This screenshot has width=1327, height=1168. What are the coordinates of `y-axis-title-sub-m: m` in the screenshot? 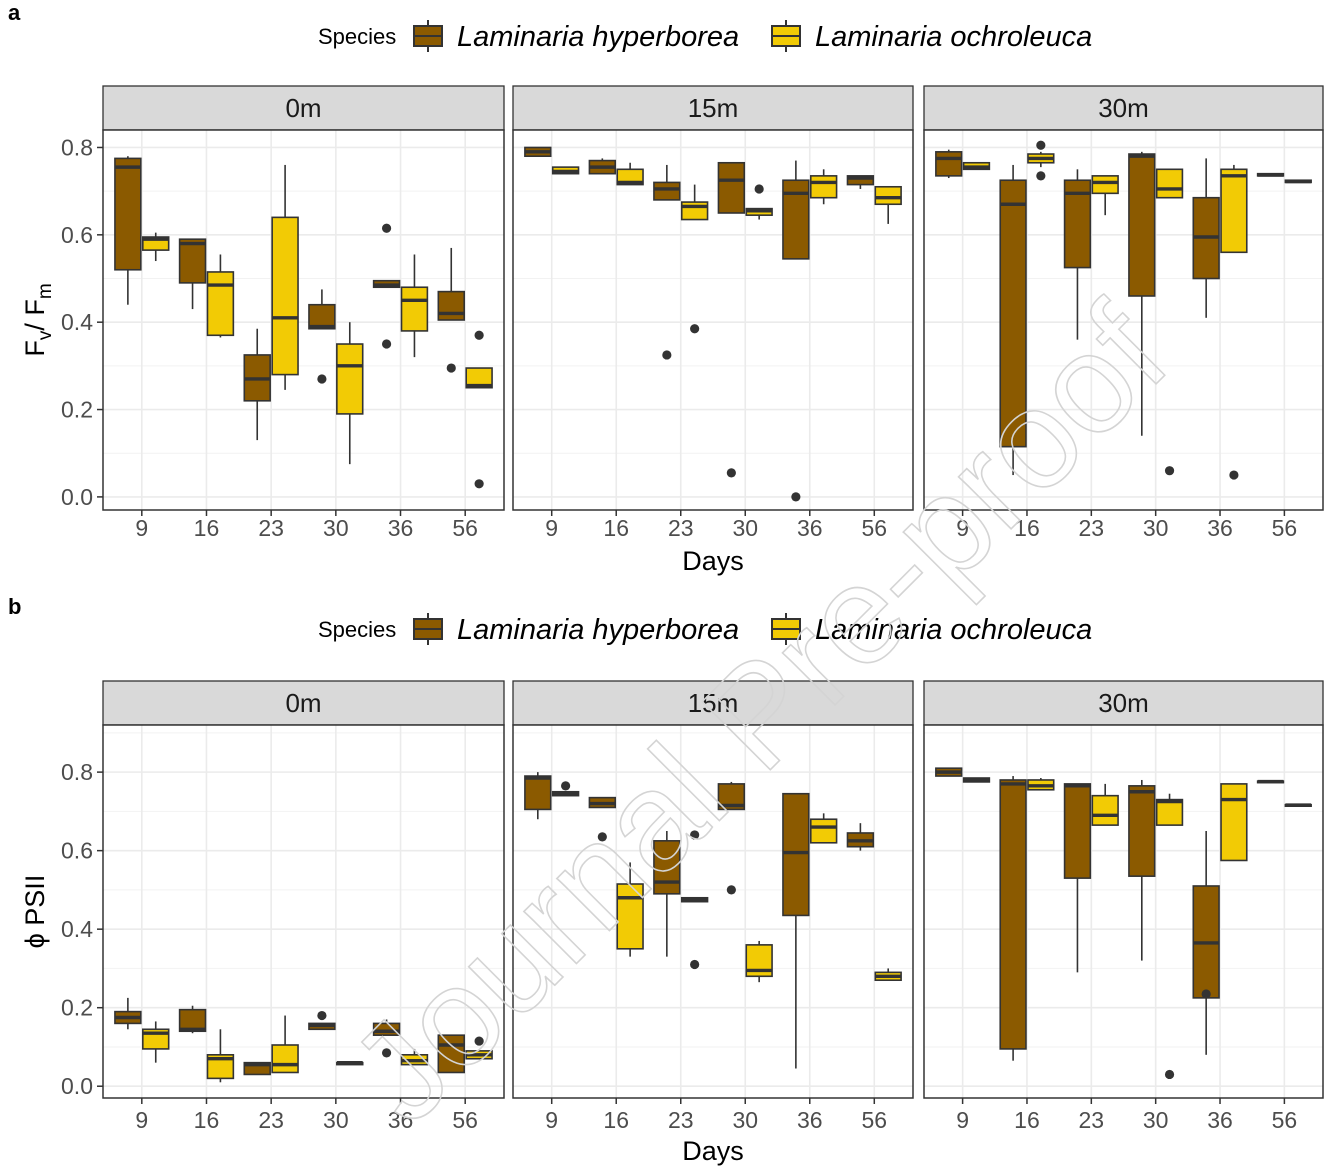 It's located at (45, 291).